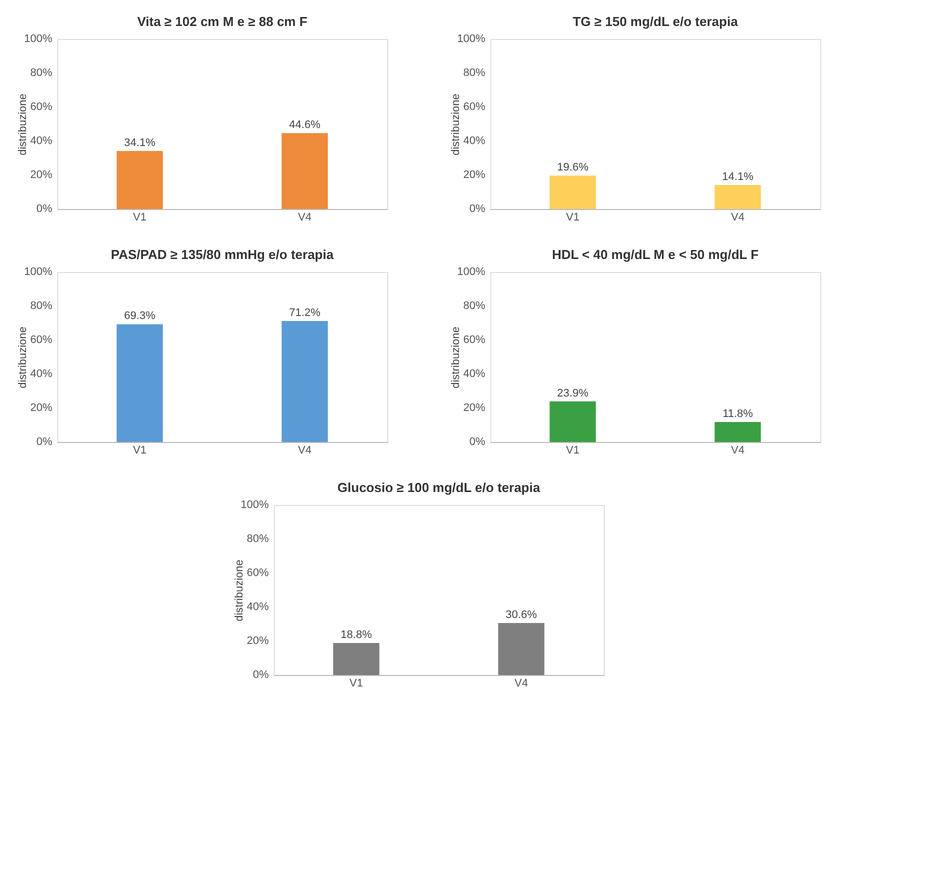 This screenshot has width=938, height=892. Describe the element at coordinates (140, 316) in the screenshot. I see `data-label: 69.3%` at that location.